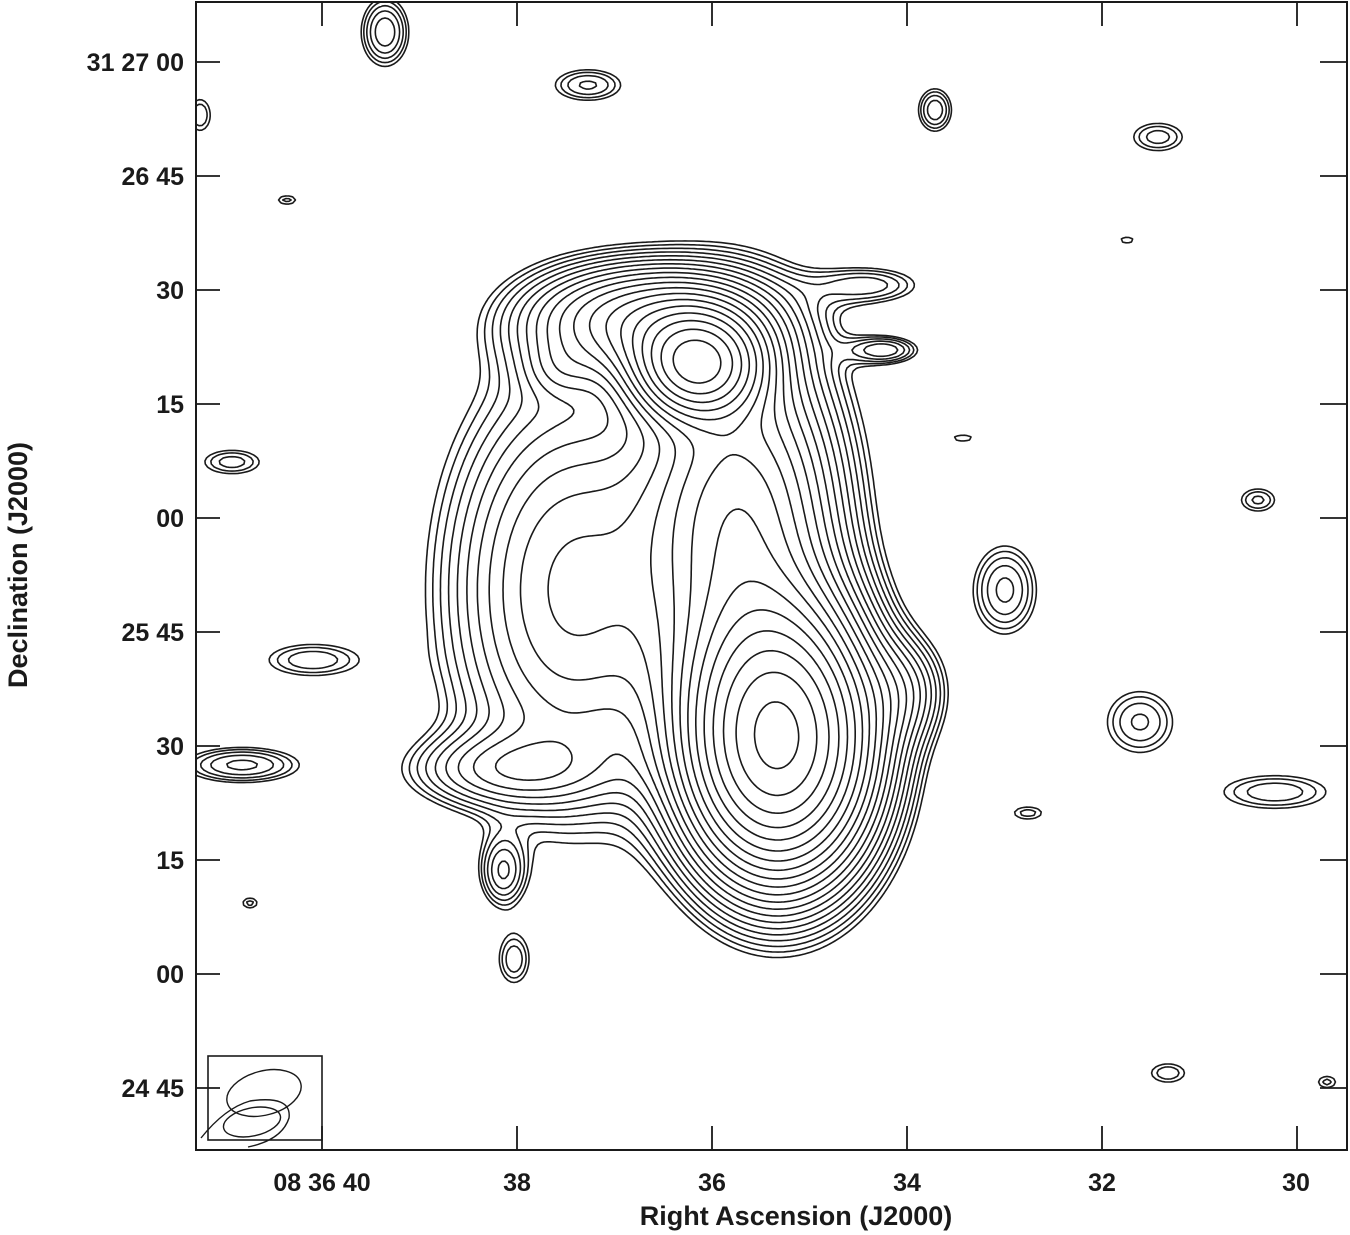  I want to click on x-tick-label: 08 36 40, so click(321, 1183).